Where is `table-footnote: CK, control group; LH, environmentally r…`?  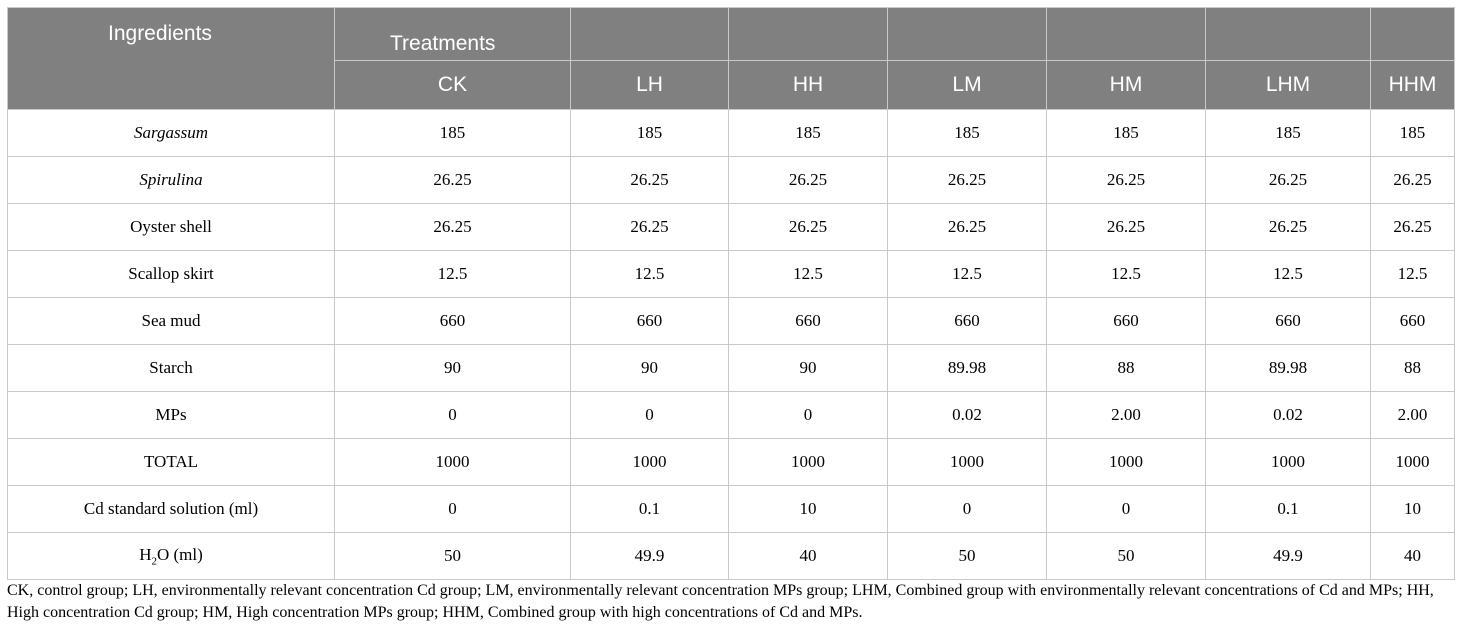 table-footnote: CK, control group; LH, environmentally r… is located at coordinates (720, 601).